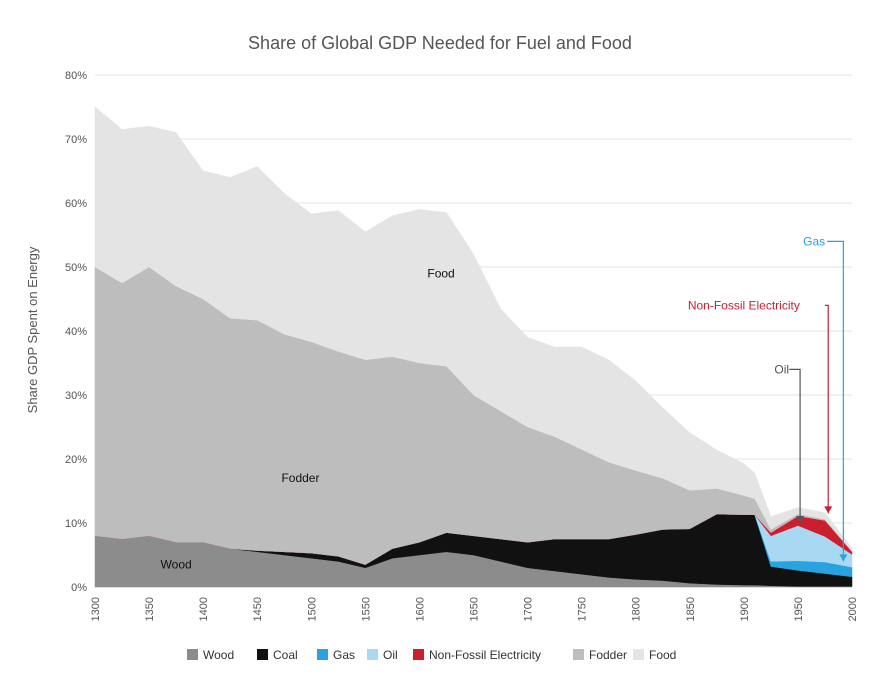 The width and height of the screenshot is (880, 699). What do you see at coordinates (366, 609) in the screenshot?
I see `x-tick-label: 1550` at bounding box center [366, 609].